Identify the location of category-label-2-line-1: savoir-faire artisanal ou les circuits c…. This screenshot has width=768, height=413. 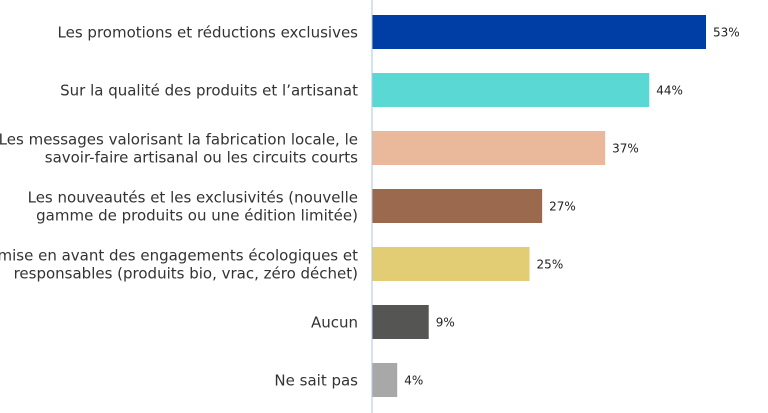
(201, 158).